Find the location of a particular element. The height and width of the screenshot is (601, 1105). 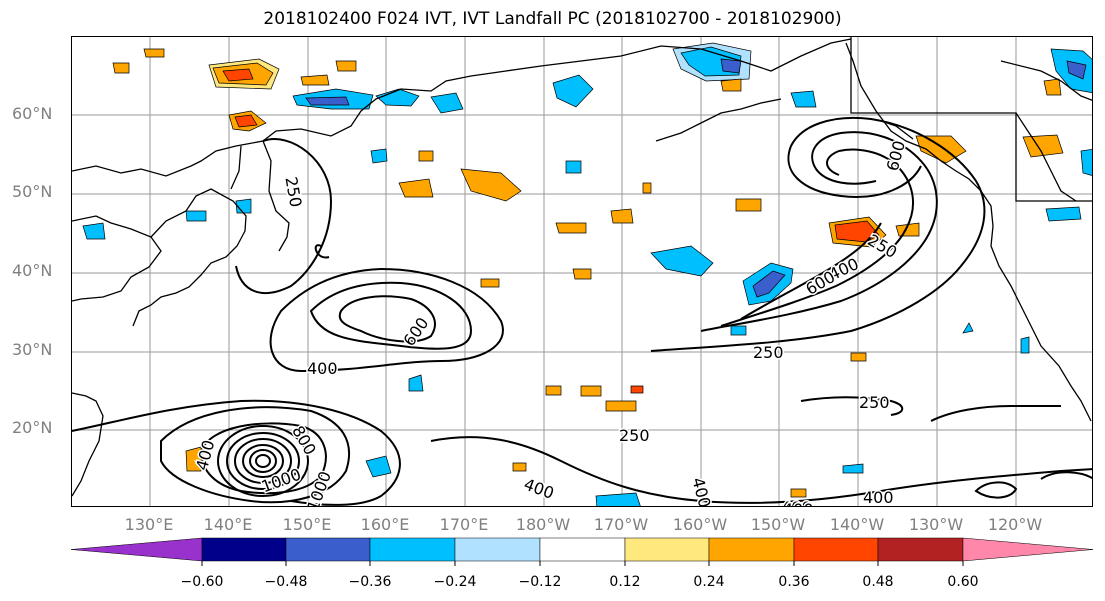

lat-label-60: 60°N is located at coordinates (32, 113).